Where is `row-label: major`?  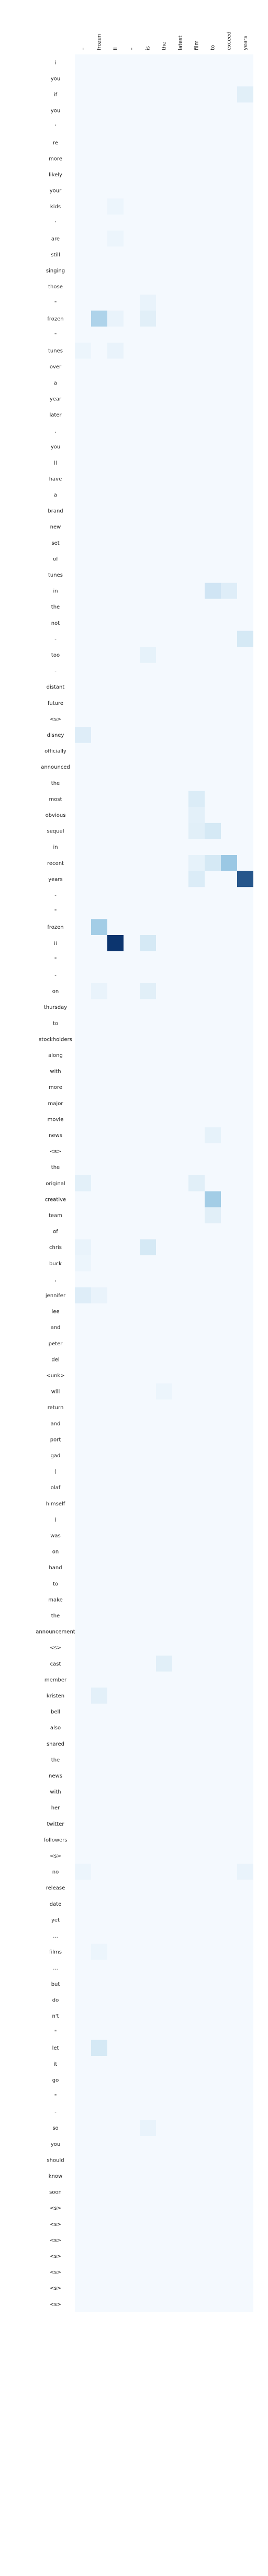
row-label: major is located at coordinates (56, 1104).